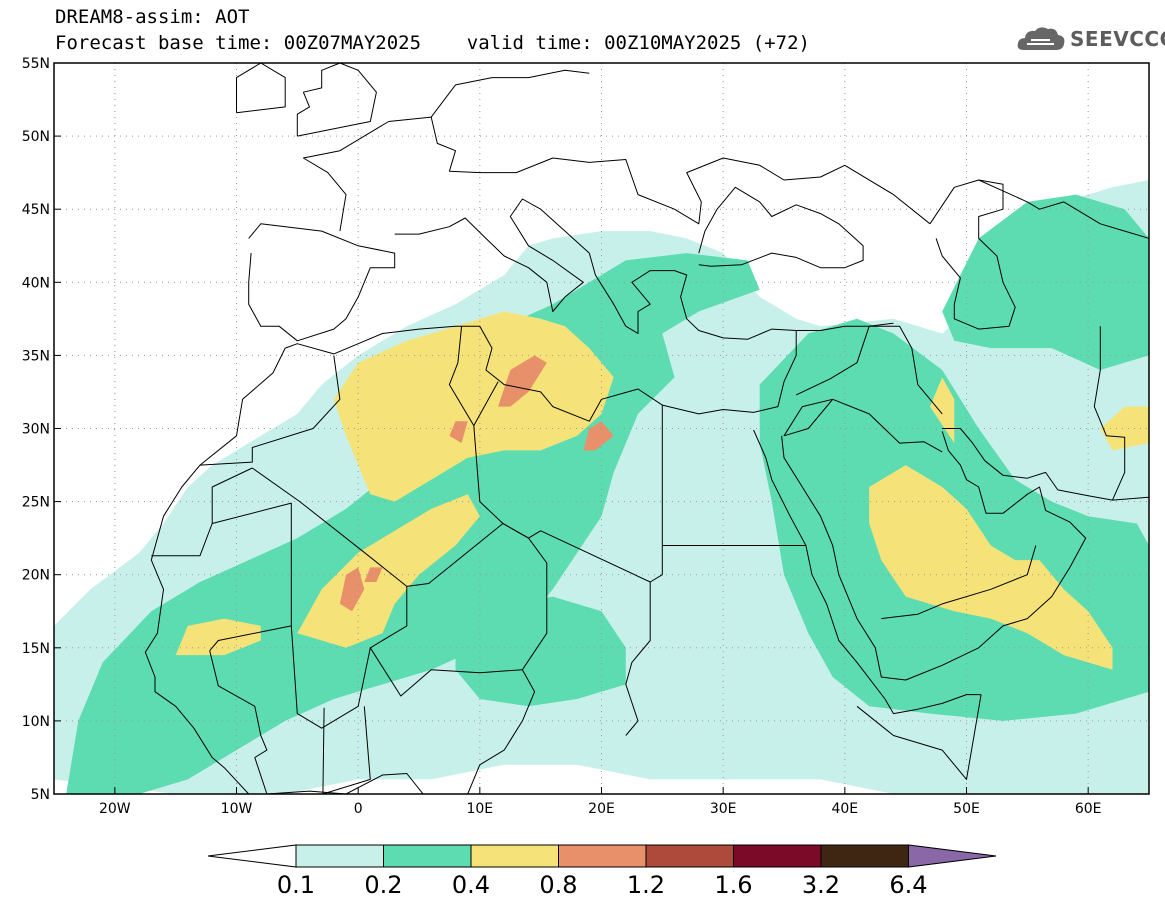 The width and height of the screenshot is (1165, 905). I want to click on border-algeria-mali, so click(378, 527).